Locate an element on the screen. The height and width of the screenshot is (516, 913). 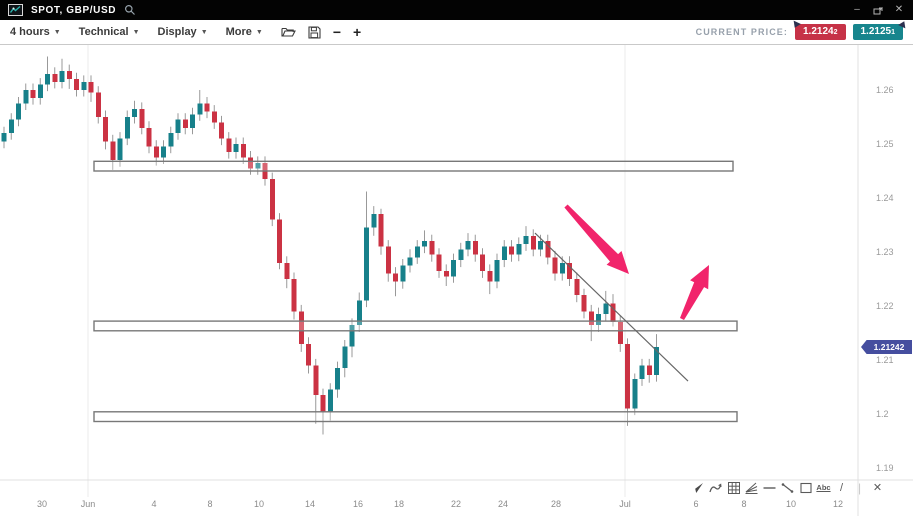
drawing-toolbar: Abc / | ✕ is located at coordinates (787, 487).